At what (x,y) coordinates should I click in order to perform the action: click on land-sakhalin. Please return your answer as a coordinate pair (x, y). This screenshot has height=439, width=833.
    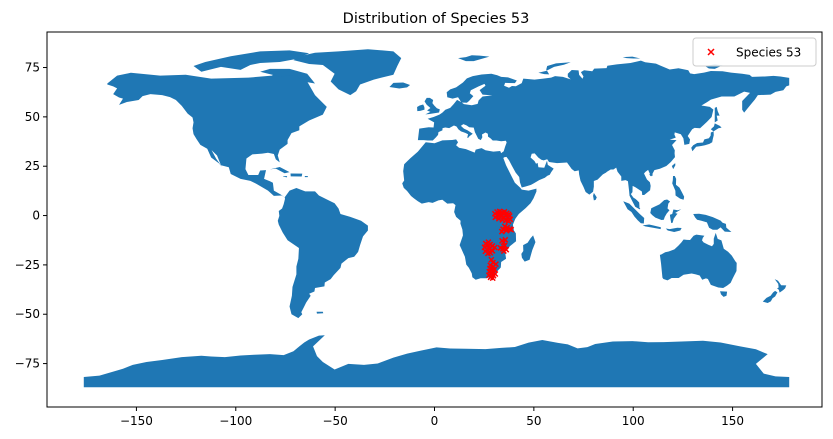
    Looking at the image, I should click on (717, 114).